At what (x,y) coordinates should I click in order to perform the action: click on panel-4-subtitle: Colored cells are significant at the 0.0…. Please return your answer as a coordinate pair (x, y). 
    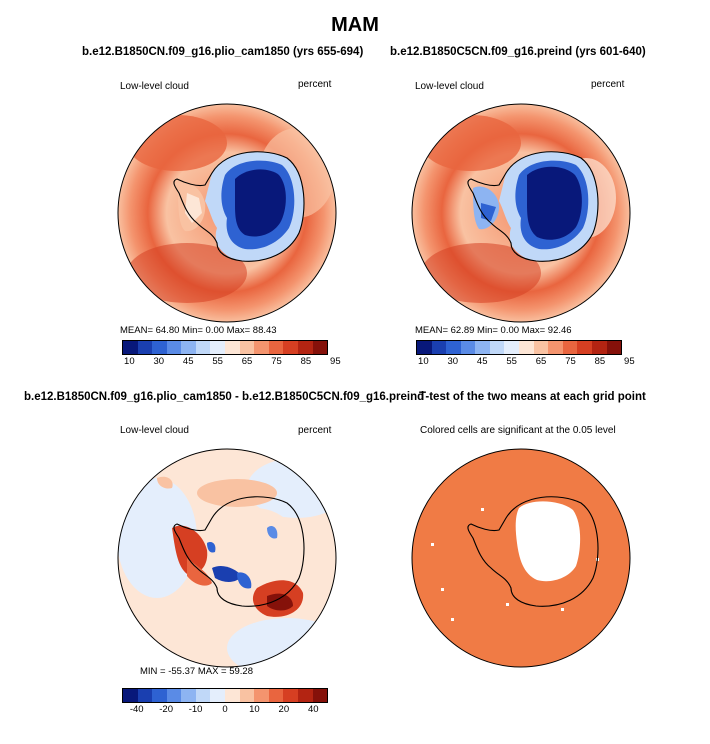
    Looking at the image, I should click on (518, 430).